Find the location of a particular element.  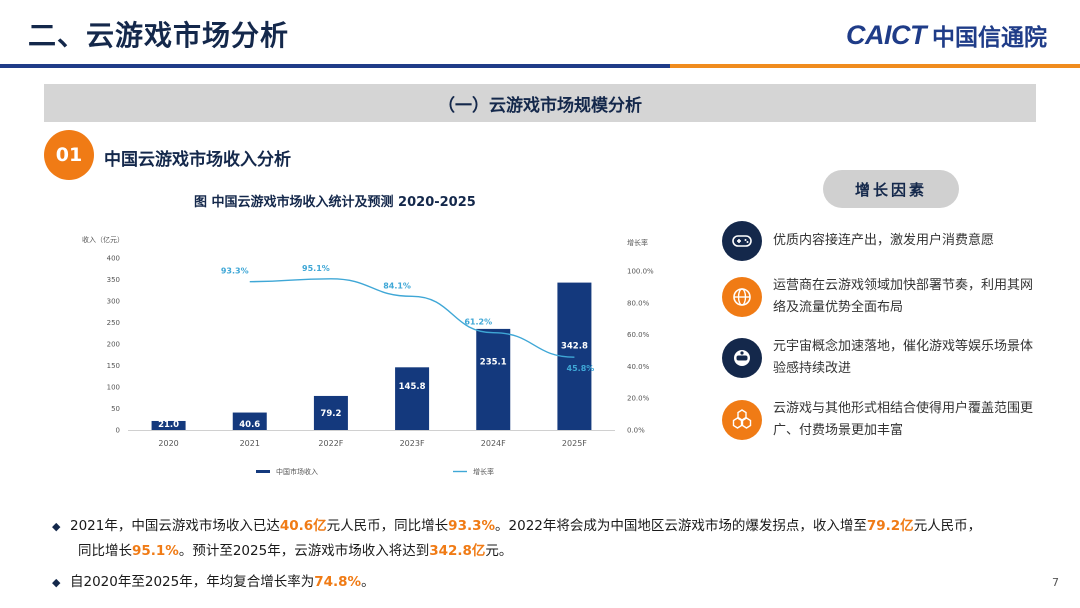

growth-rate-label: 61.2% is located at coordinates (478, 322).